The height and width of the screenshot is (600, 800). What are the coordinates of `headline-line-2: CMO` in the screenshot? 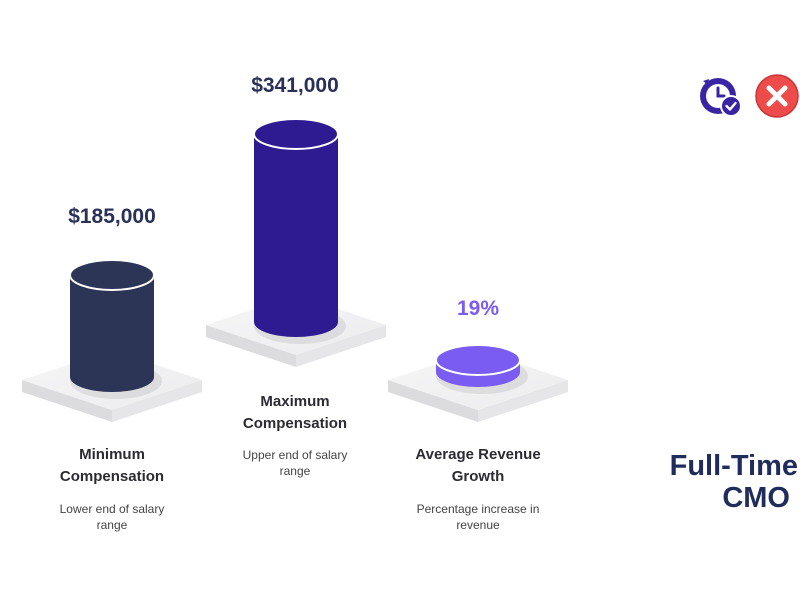 It's located at (756, 498).